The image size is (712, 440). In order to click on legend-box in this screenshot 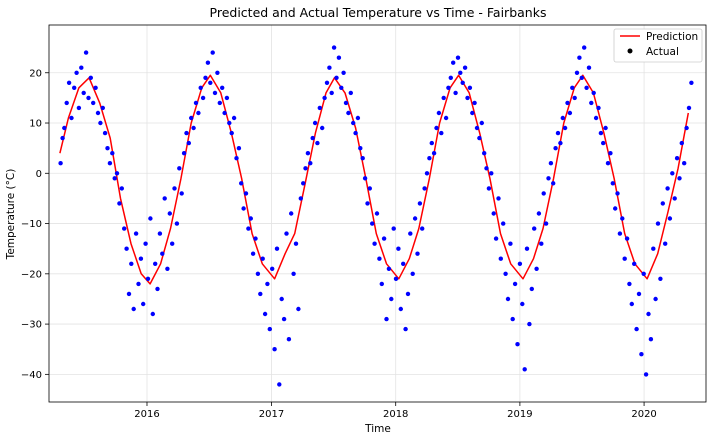, I will do `click(658, 45)`.